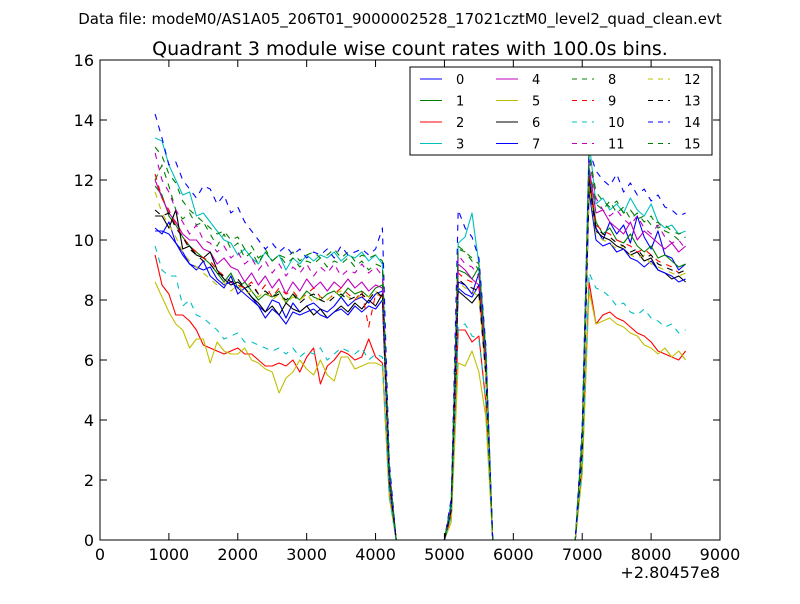  What do you see at coordinates (84, 240) in the screenshot?
I see `y-tick-label: 10` at bounding box center [84, 240].